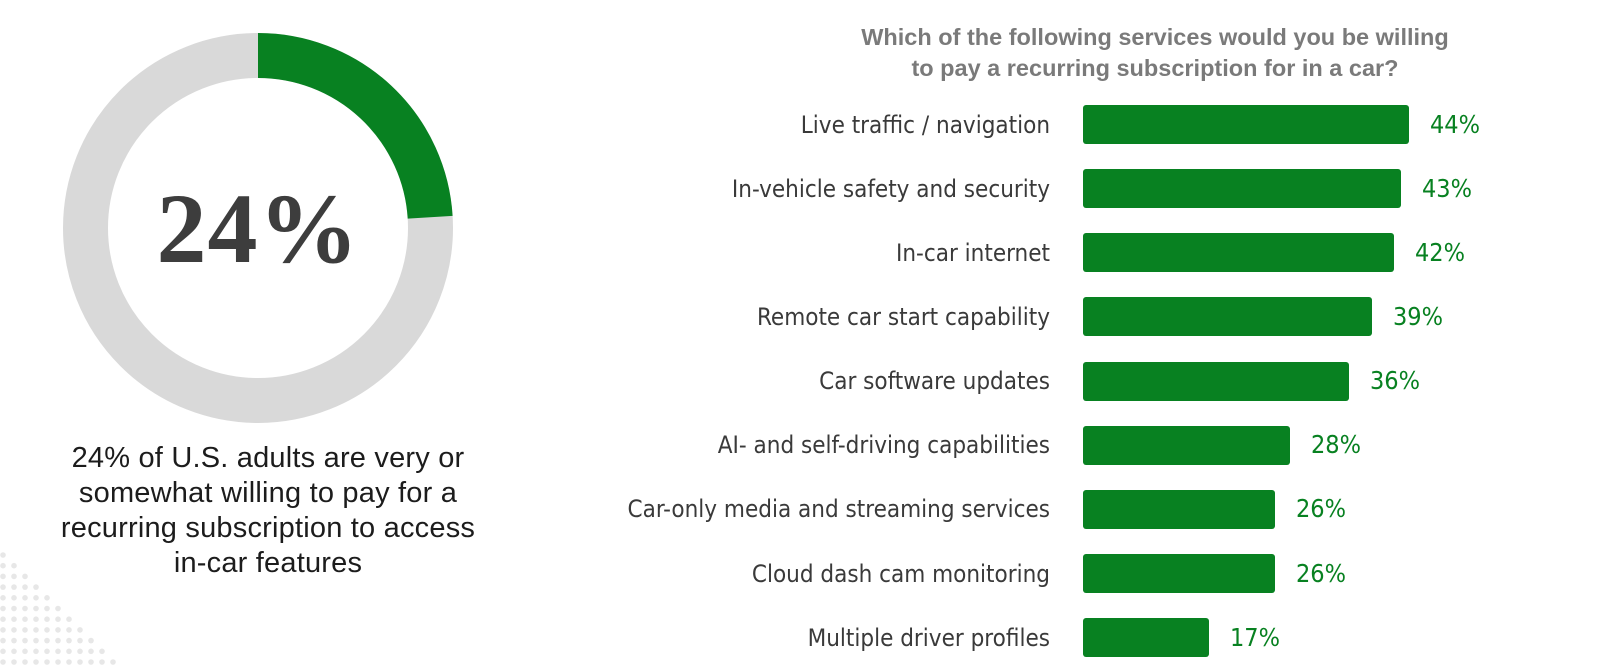 The width and height of the screenshot is (1600, 672). I want to click on donut-rings, so click(258, 228).